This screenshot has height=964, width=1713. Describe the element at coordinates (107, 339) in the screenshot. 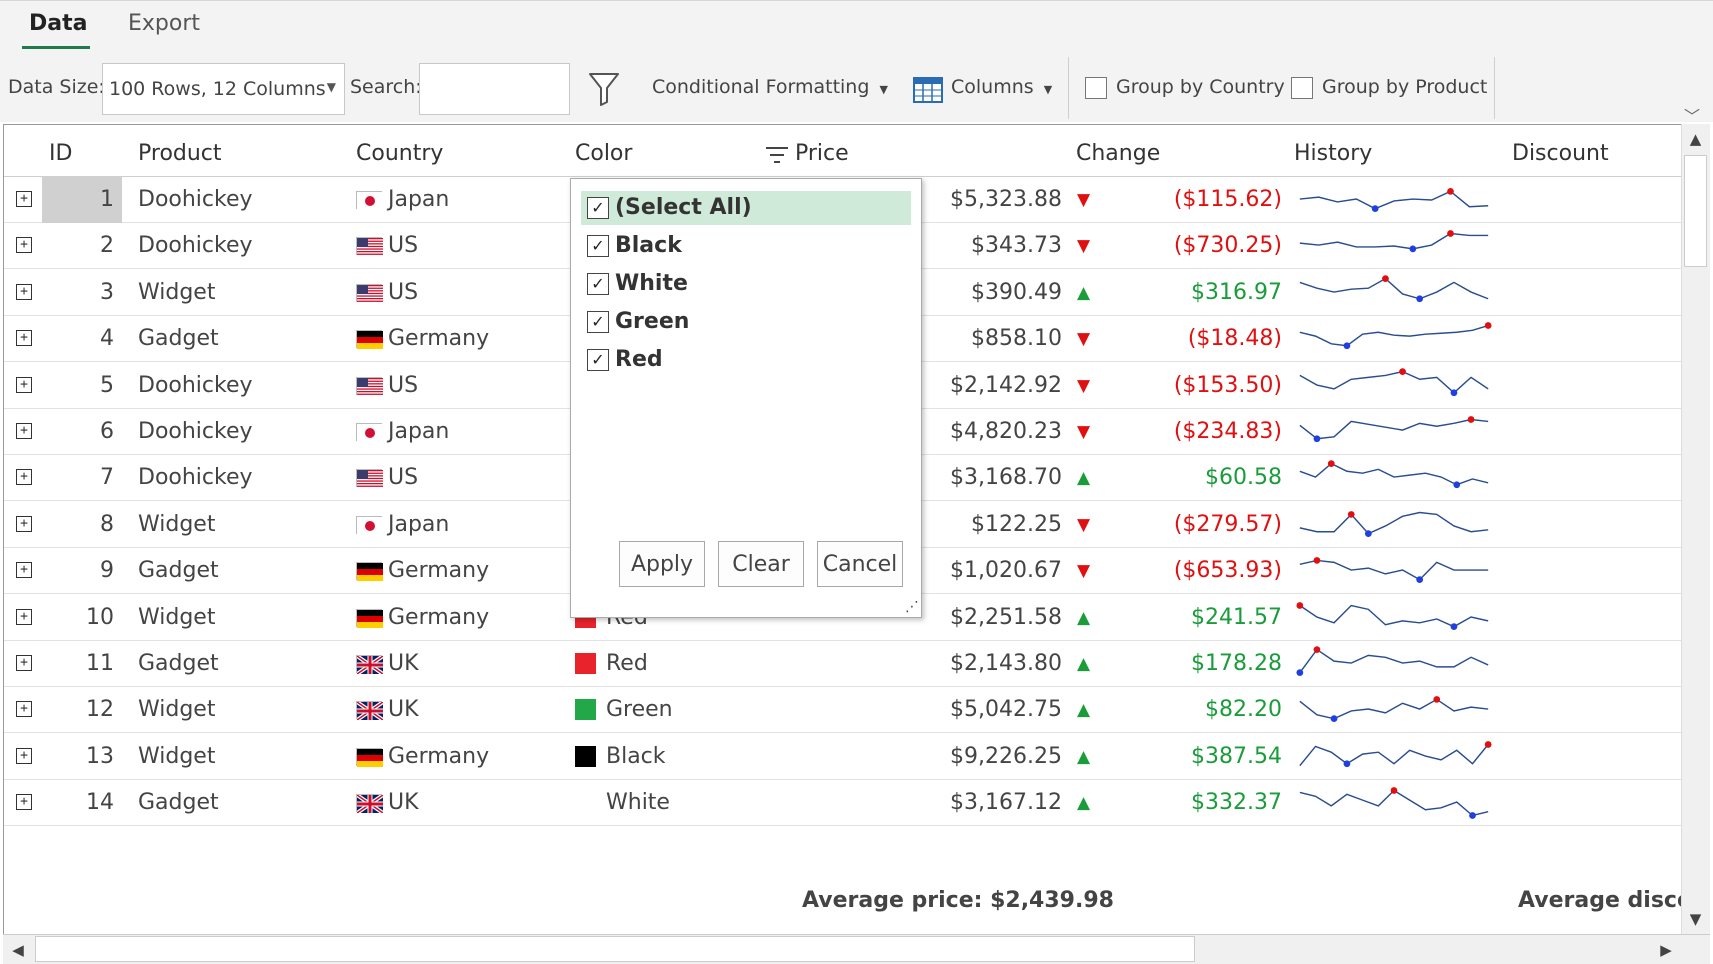

I see `cell-id: 4` at that location.